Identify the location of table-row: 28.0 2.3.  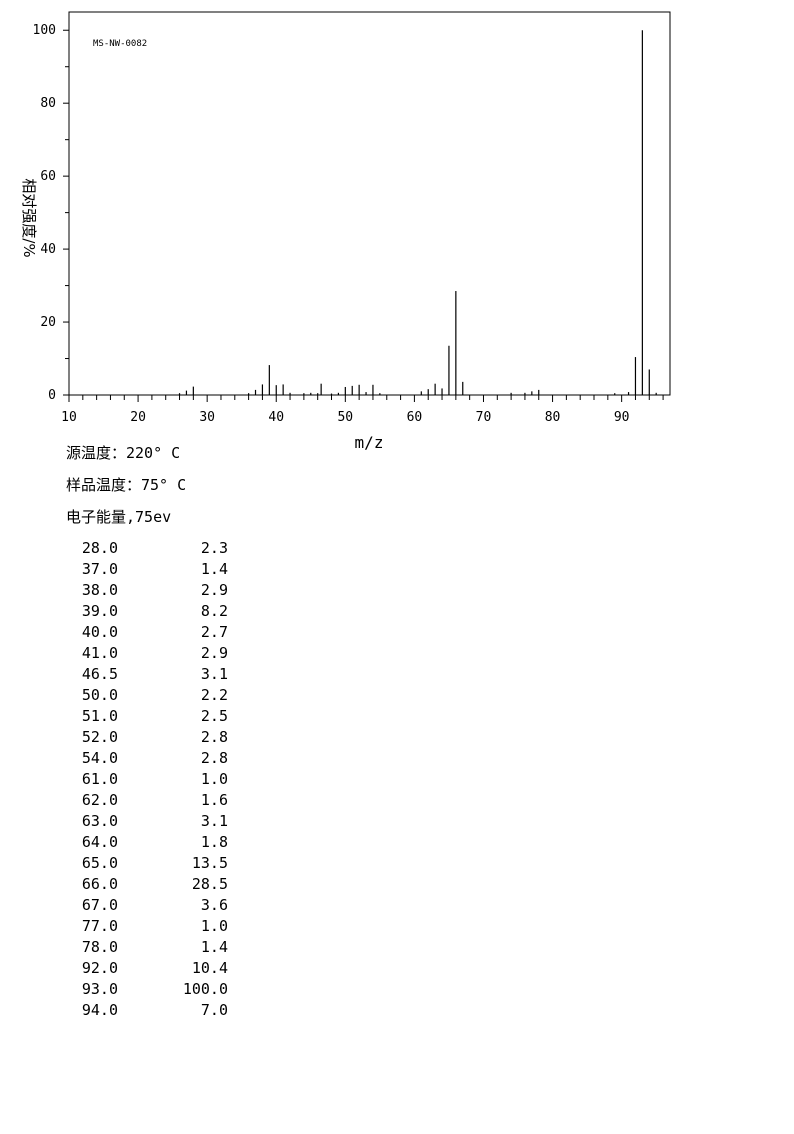
(166, 548).